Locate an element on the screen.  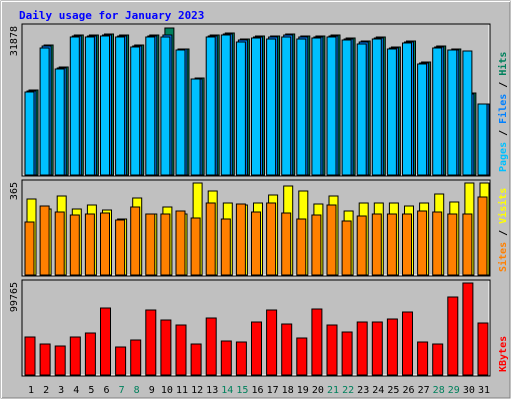
legend-entry-pages: Pages is located at coordinates (503, 157).